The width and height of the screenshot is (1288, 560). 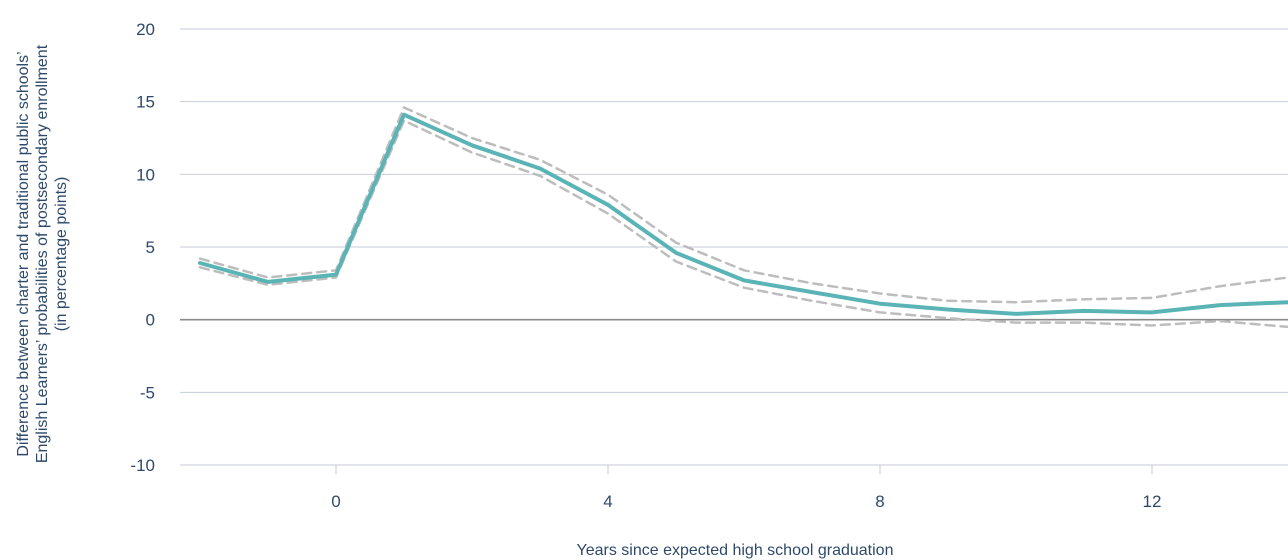 I want to click on x-tick-label: 4, so click(x=607, y=501).